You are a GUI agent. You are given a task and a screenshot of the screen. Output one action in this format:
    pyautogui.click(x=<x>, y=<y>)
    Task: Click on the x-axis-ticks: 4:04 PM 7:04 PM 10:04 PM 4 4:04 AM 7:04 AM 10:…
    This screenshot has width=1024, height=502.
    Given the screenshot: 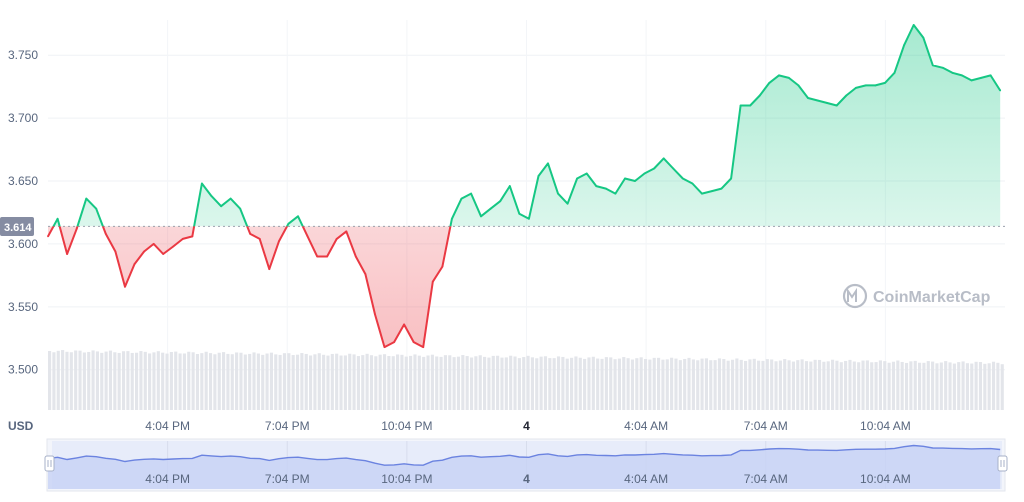 What is the action you would take?
    pyautogui.click(x=527, y=426)
    